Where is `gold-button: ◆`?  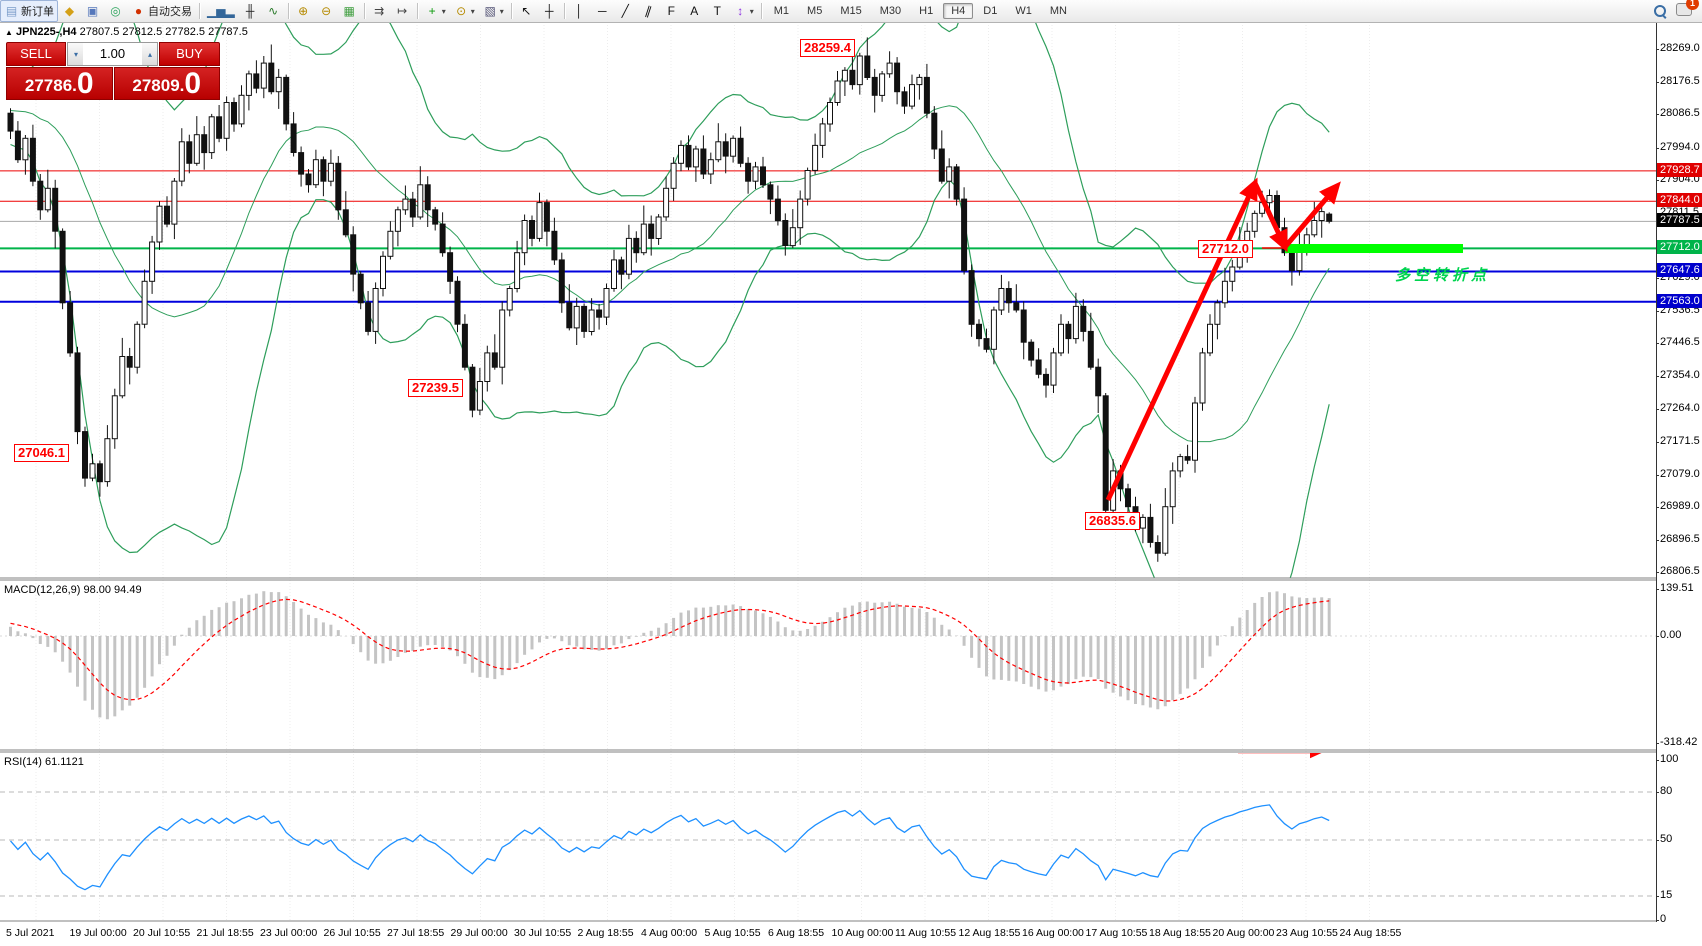
gold-button: ◆ is located at coordinates (69, 11).